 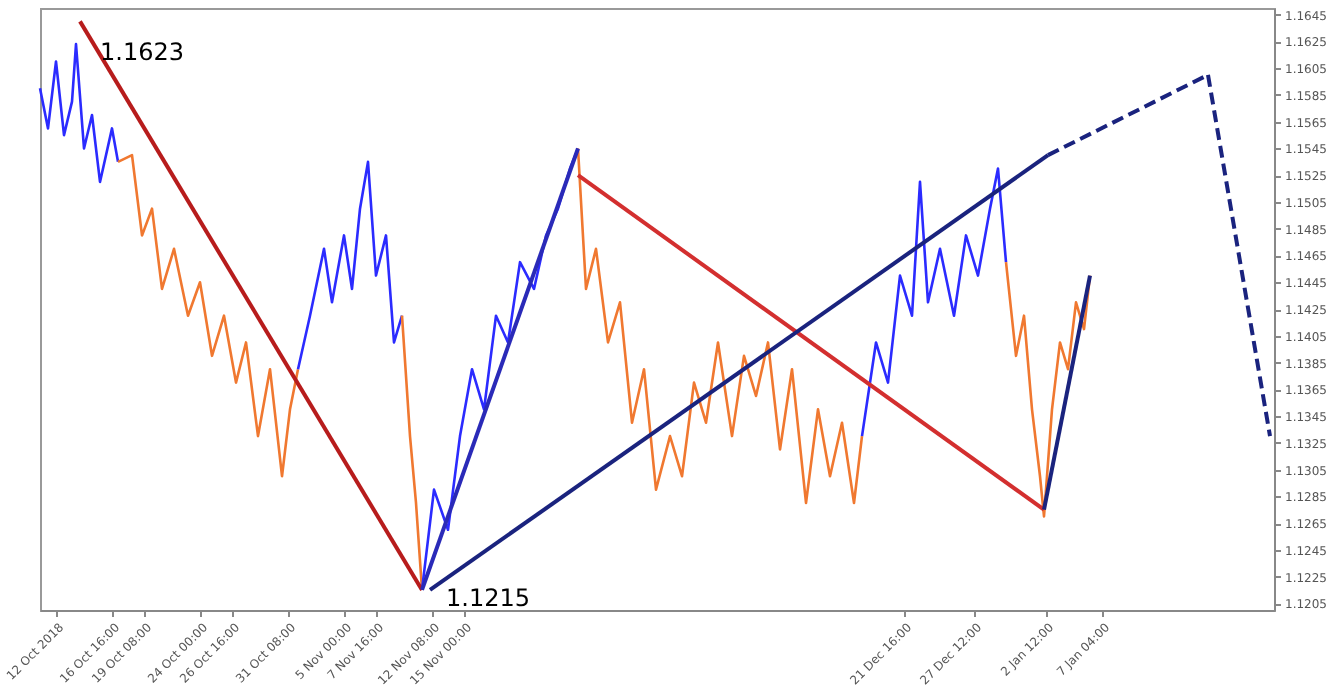 What do you see at coordinates (488, 597) in the screenshot?
I see `annotation: 1.1215` at bounding box center [488, 597].